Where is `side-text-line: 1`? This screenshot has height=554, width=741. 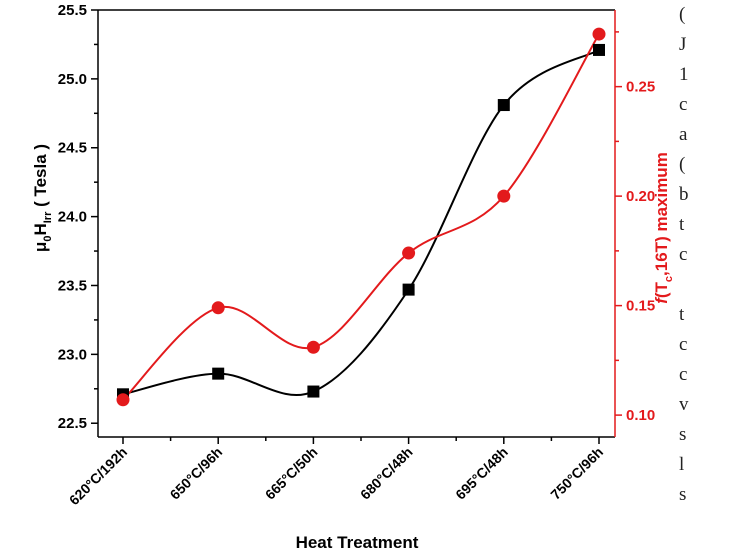
side-text-line: 1 is located at coordinates (684, 74).